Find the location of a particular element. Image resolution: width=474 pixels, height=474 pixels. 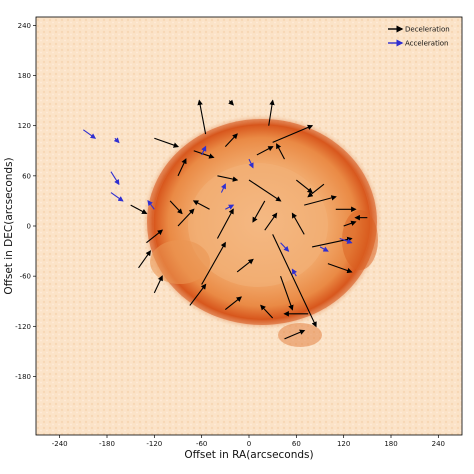

x-tick-label: -240 is located at coordinates (60, 444).